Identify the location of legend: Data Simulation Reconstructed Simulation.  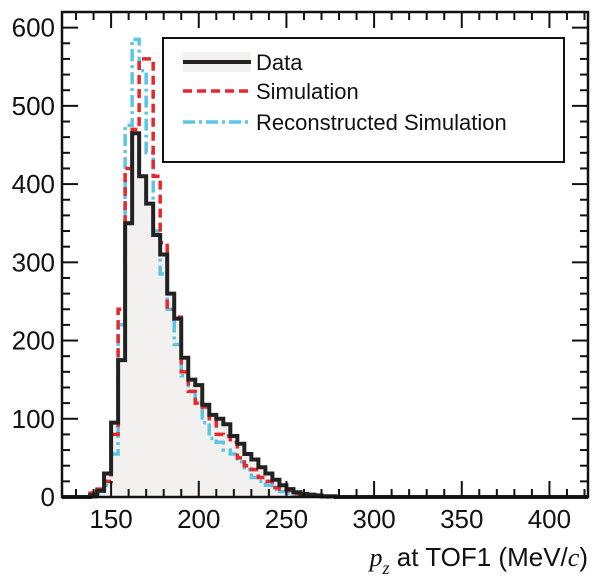
(363, 100).